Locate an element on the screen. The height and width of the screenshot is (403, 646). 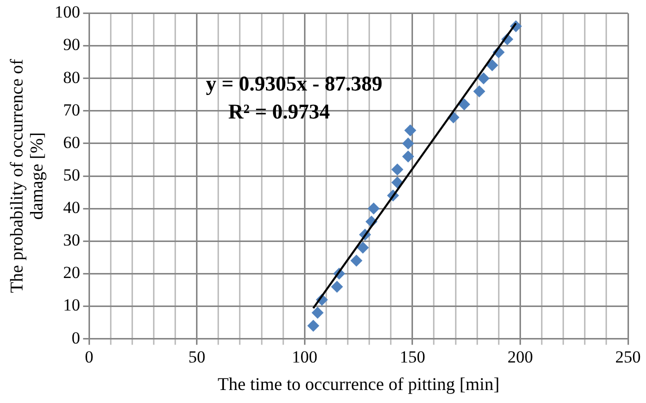
y-tick-label: 20 is located at coordinates (71, 272).